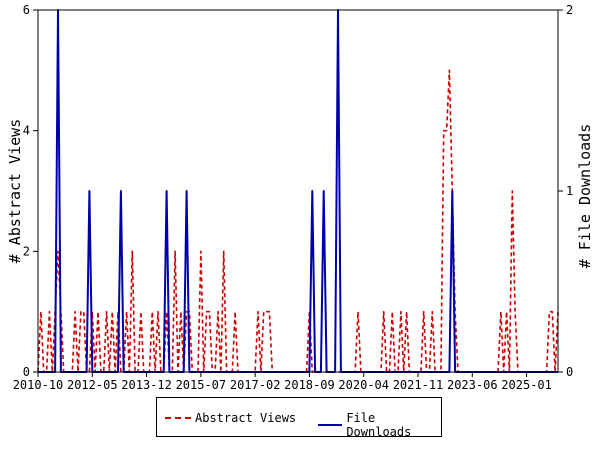 The height and width of the screenshot is (450, 600). I want to click on y-right-title: # File Downloads, so click(585, 196).